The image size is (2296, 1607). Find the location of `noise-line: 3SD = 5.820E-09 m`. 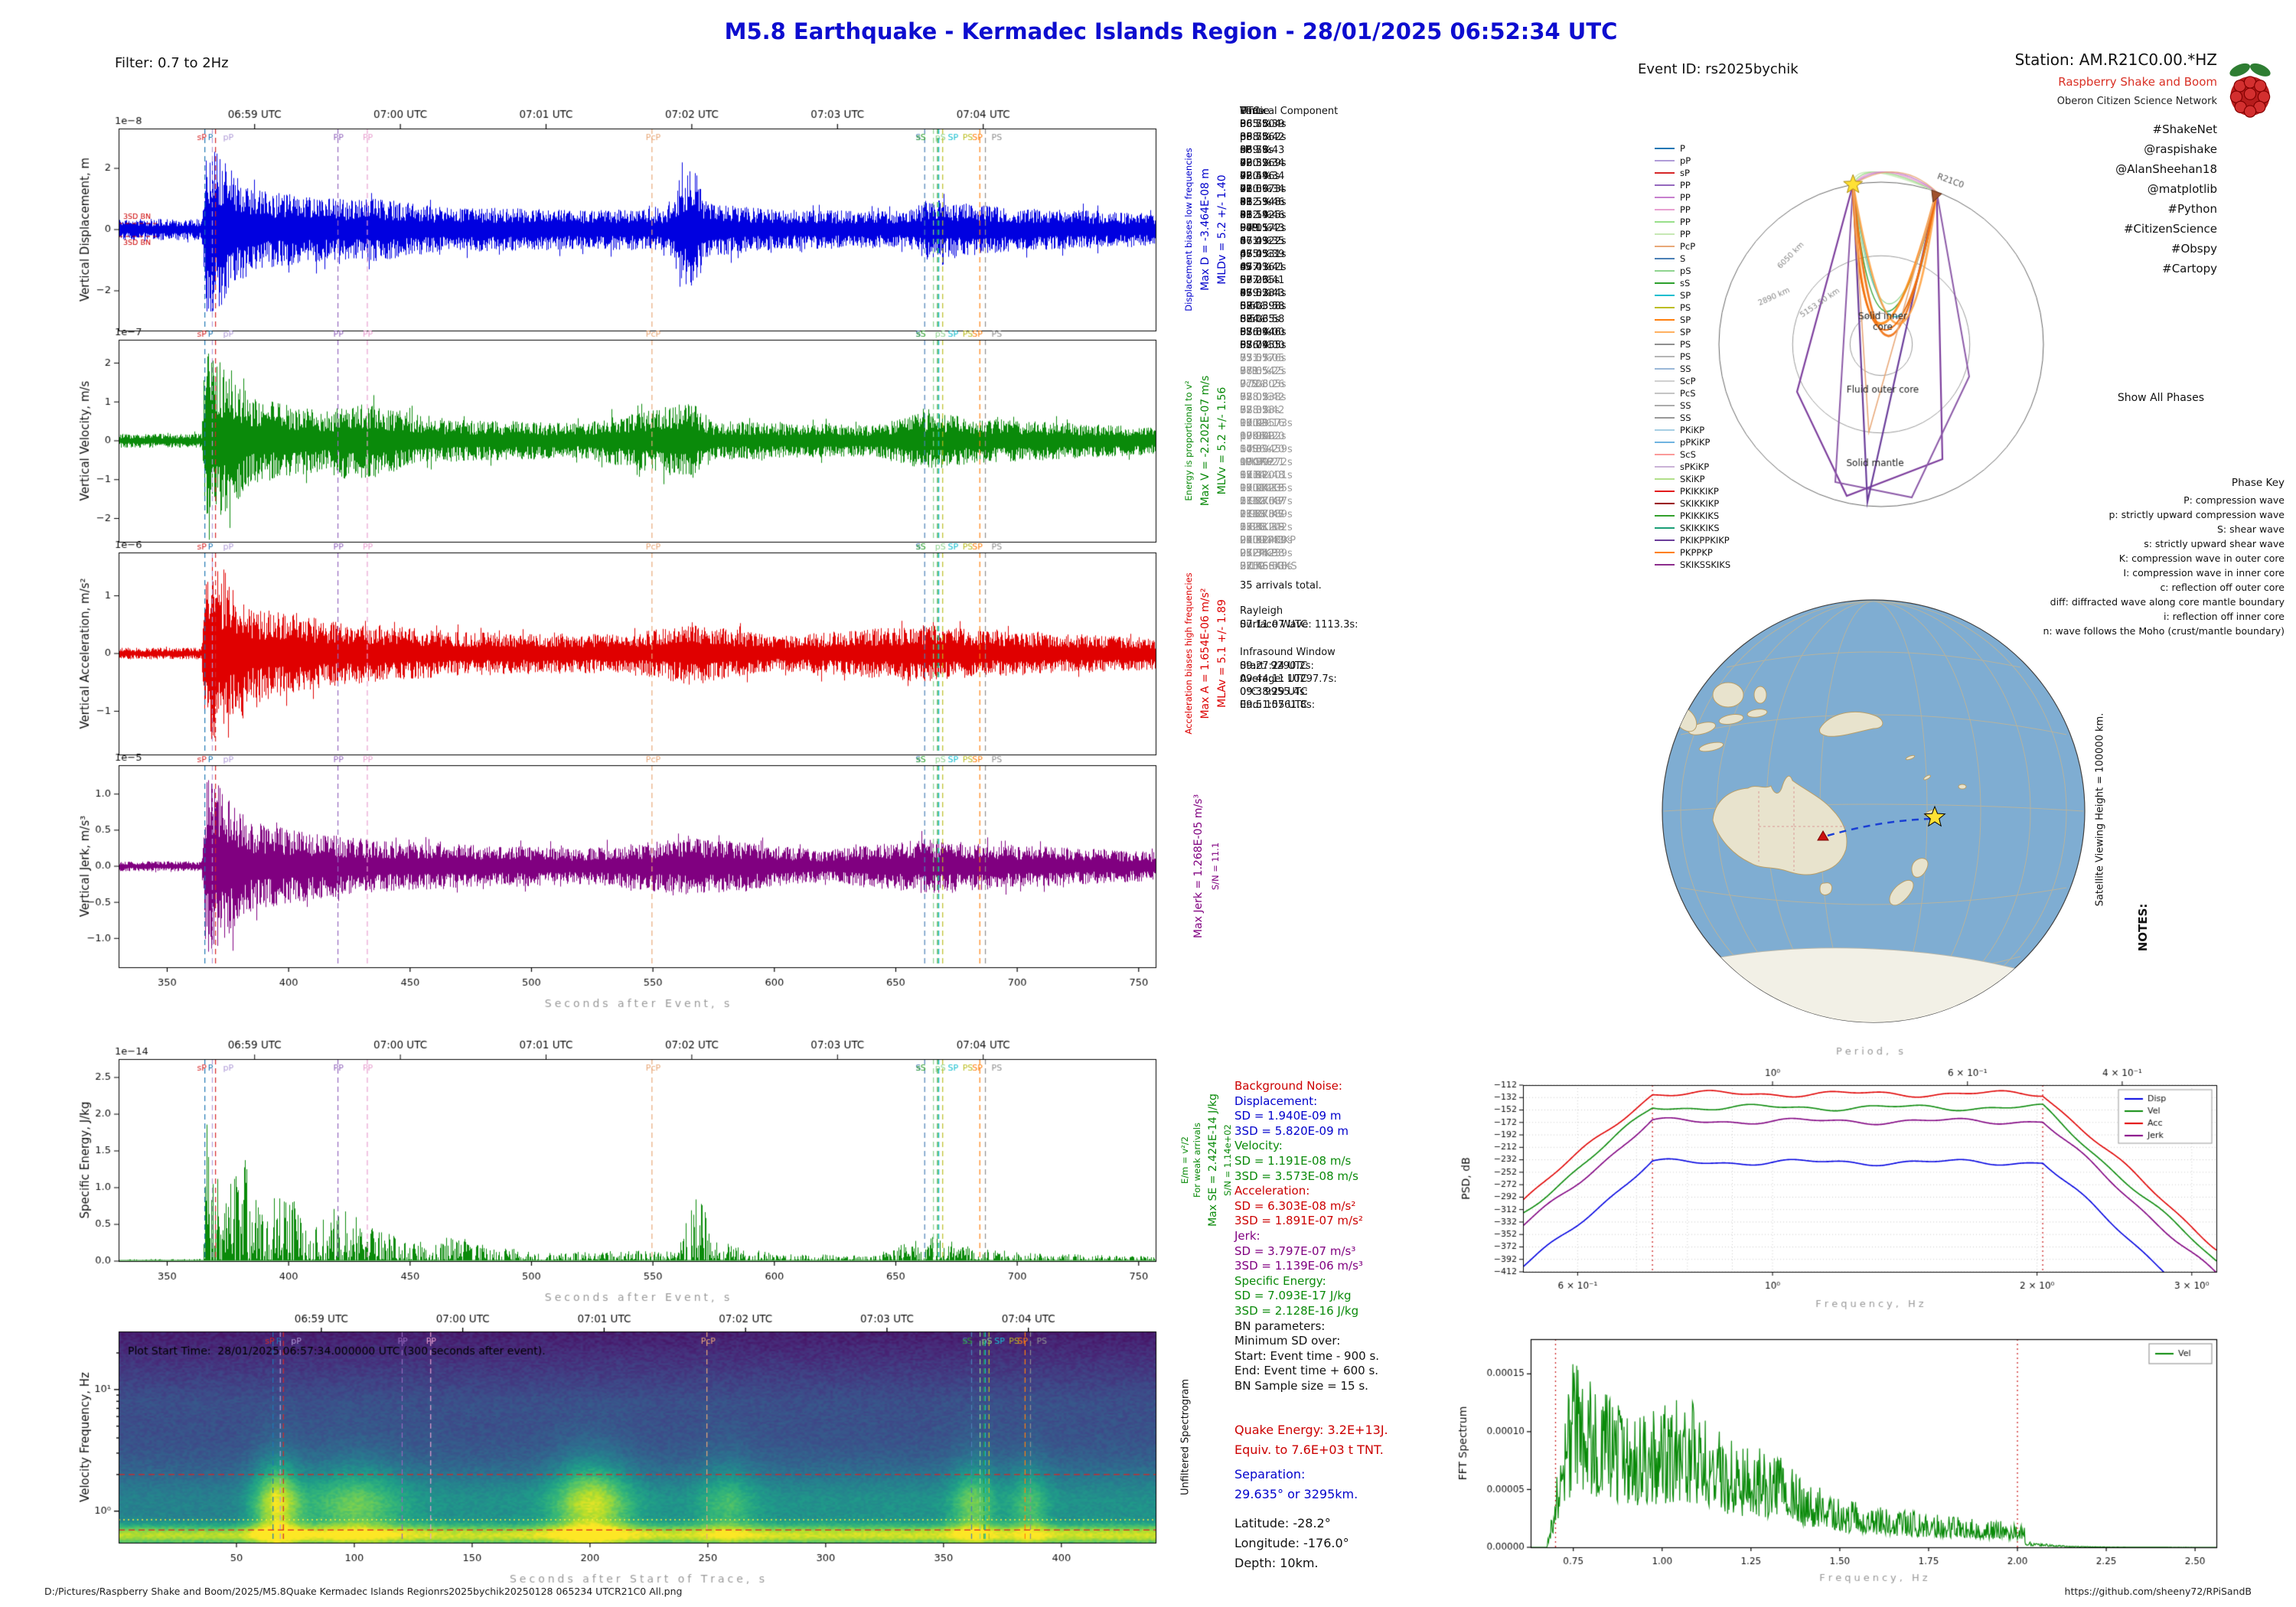

noise-line: 3SD = 5.820E-09 m is located at coordinates (1291, 1130).